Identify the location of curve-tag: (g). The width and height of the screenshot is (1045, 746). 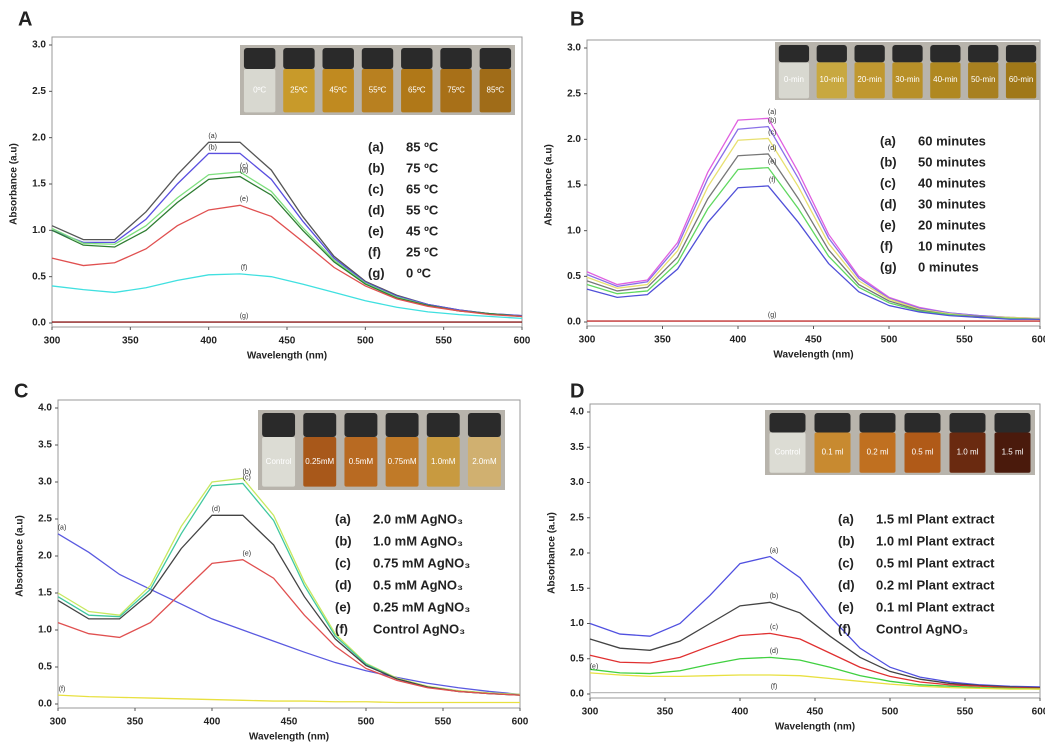
(244, 316).